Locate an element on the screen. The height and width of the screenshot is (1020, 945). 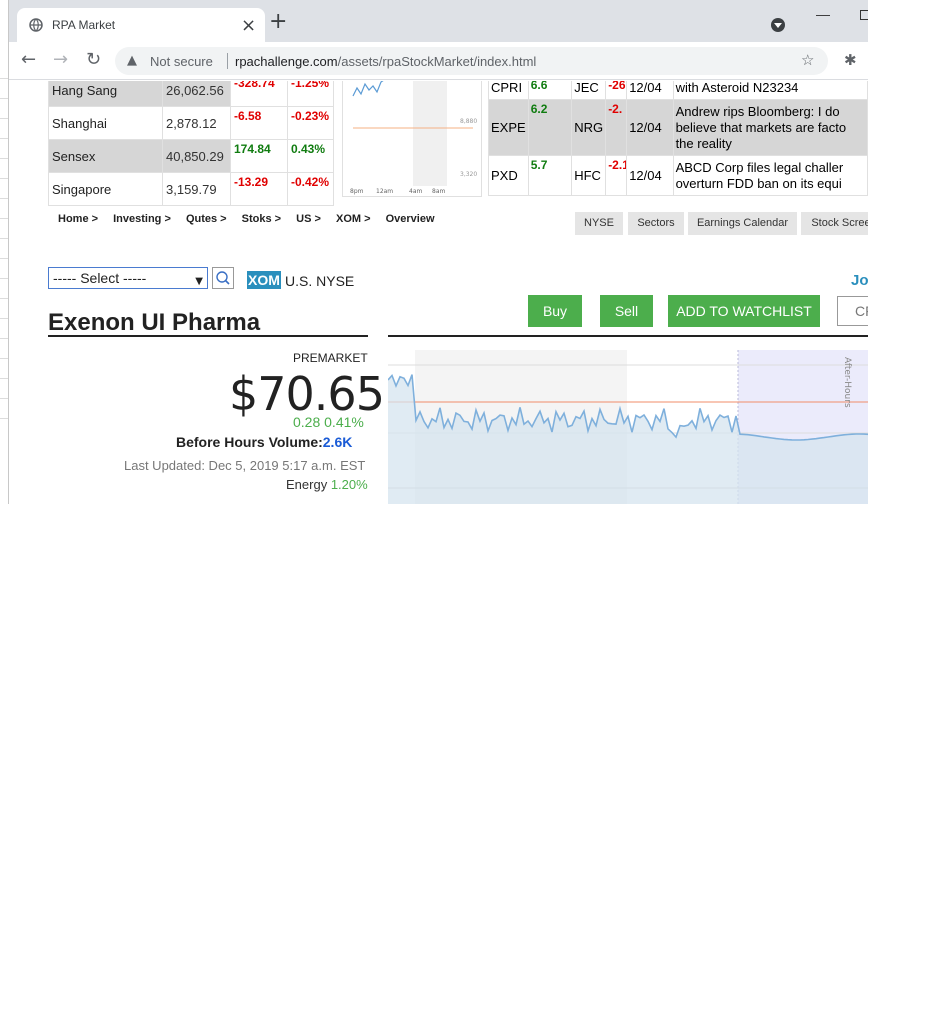
mover-change: 6.2 is located at coordinates (550, 127).